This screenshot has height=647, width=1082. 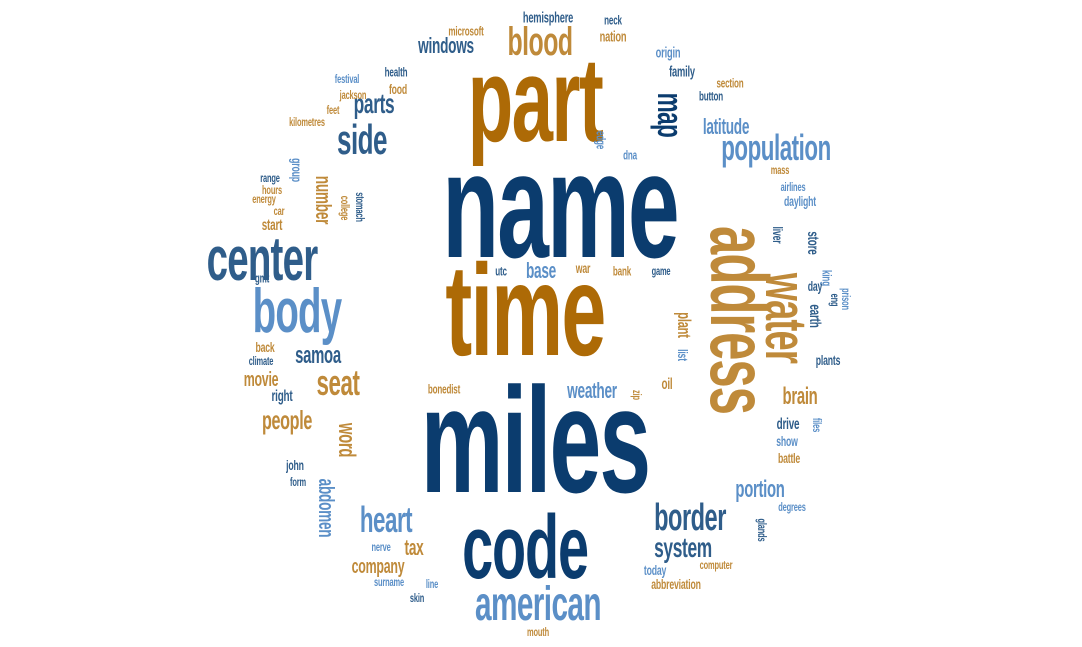 I want to click on word-stomach: stomach, so click(x=360, y=207).